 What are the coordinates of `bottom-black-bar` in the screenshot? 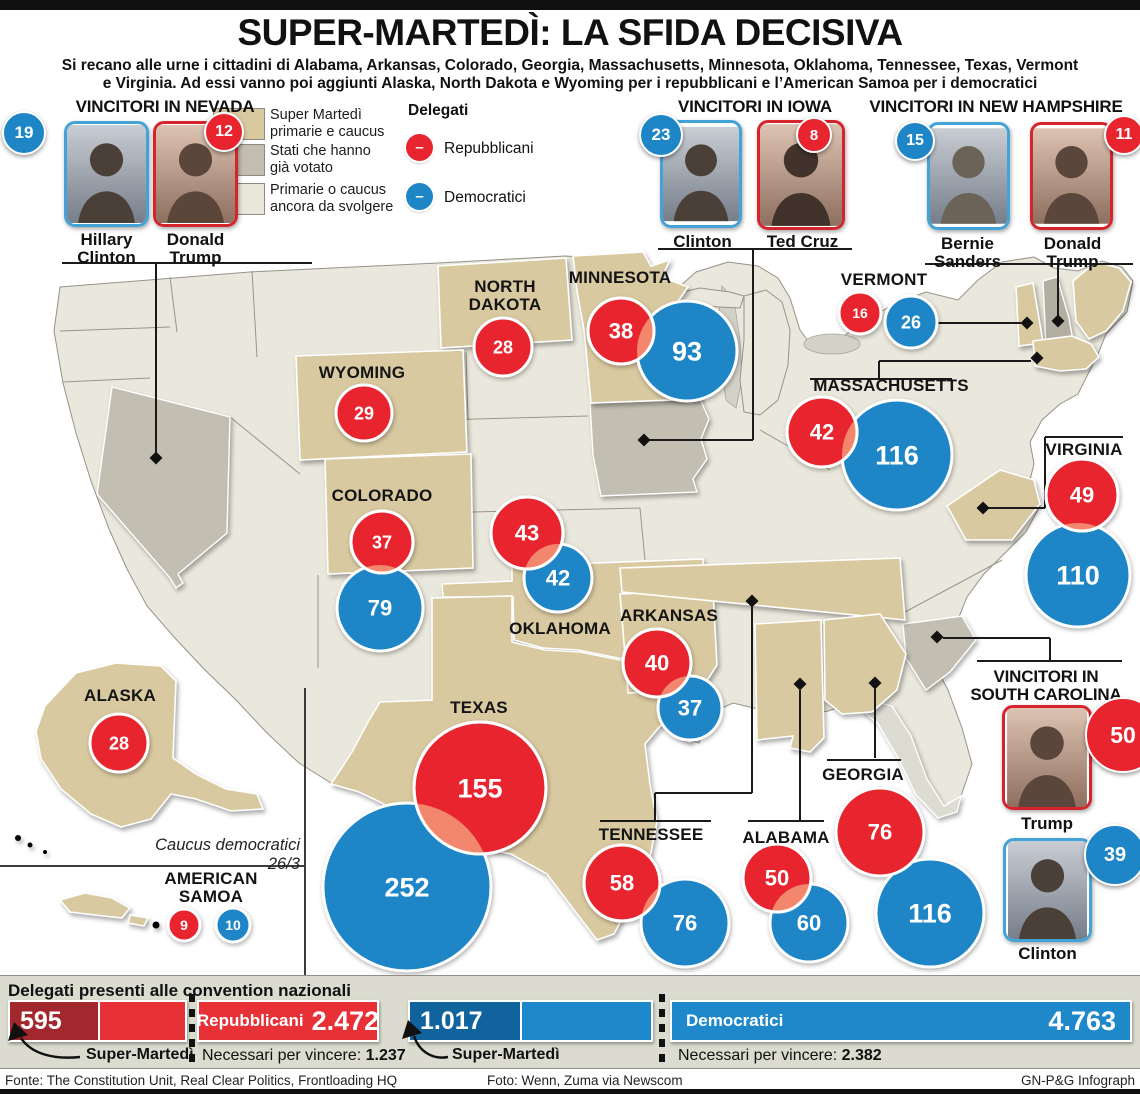 It's located at (570, 1091).